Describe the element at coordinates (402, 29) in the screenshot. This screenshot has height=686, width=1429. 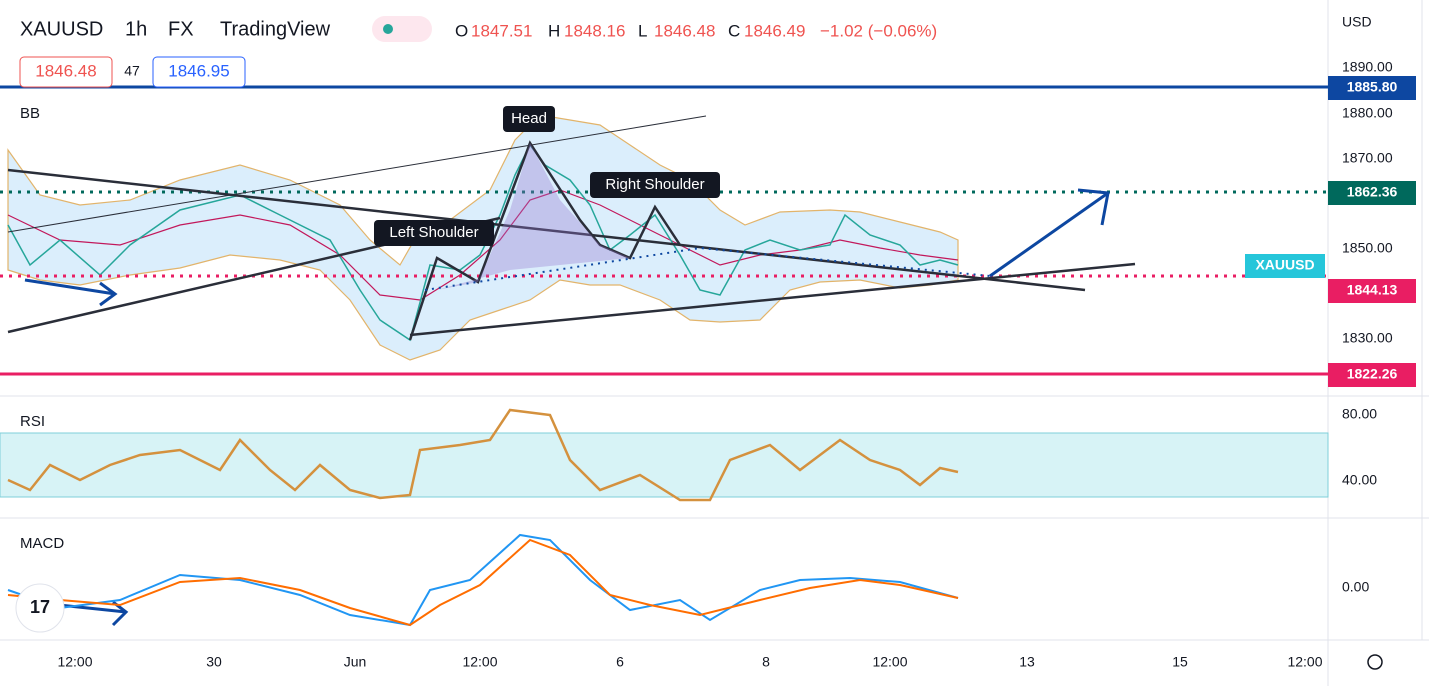
I see `status-badge` at that location.